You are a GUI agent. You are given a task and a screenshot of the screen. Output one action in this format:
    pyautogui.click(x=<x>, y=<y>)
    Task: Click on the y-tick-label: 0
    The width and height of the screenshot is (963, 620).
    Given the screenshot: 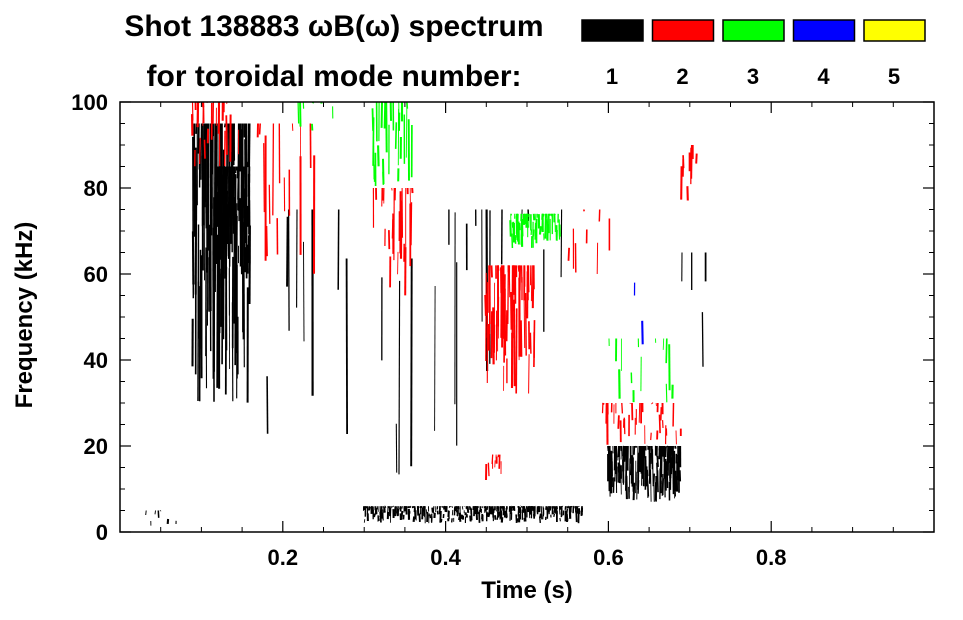 What is the action you would take?
    pyautogui.click(x=102, y=532)
    